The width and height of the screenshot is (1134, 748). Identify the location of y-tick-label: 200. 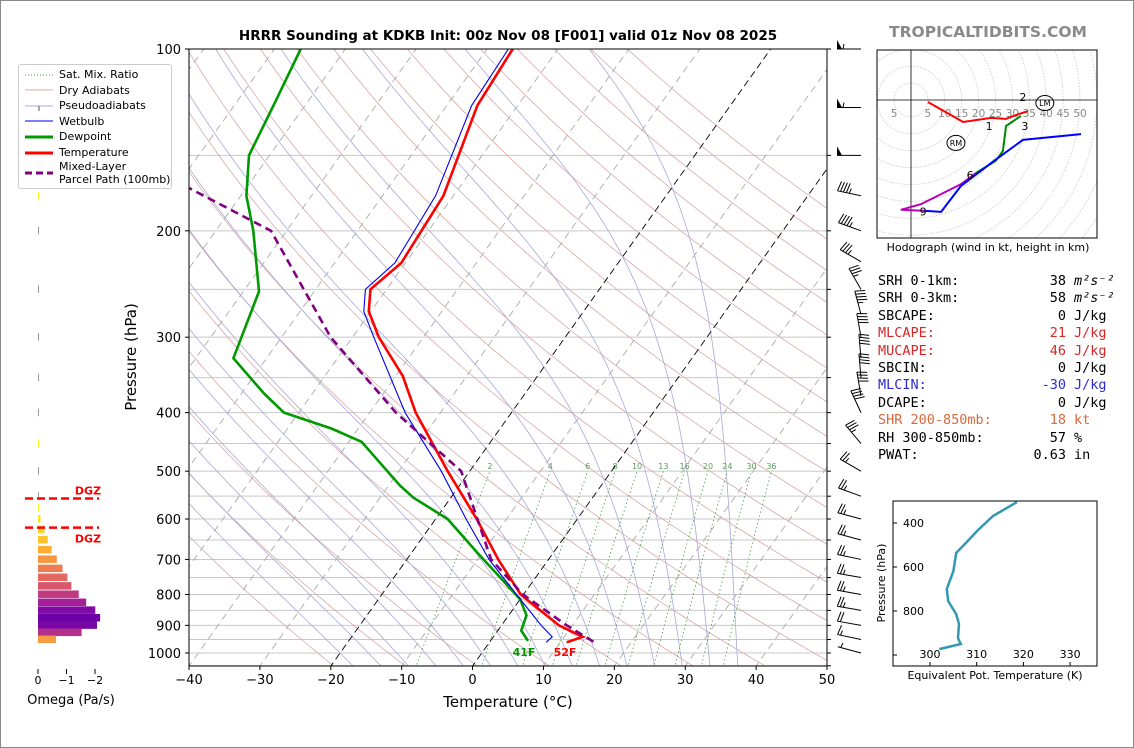
(168, 232).